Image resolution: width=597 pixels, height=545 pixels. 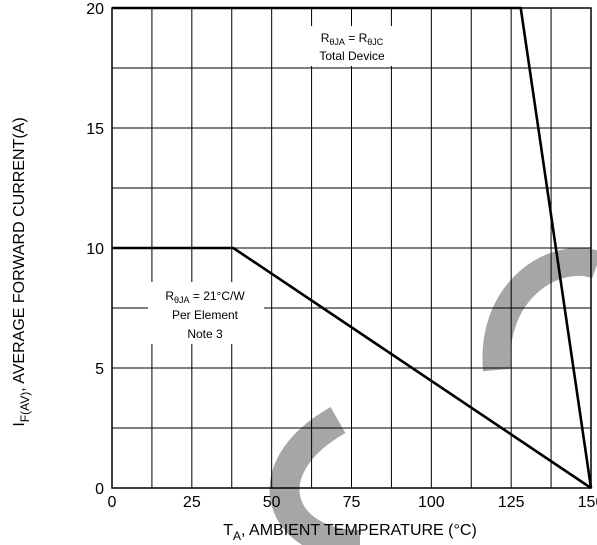 I want to click on anno-total-eq: = R, so click(x=356, y=38).